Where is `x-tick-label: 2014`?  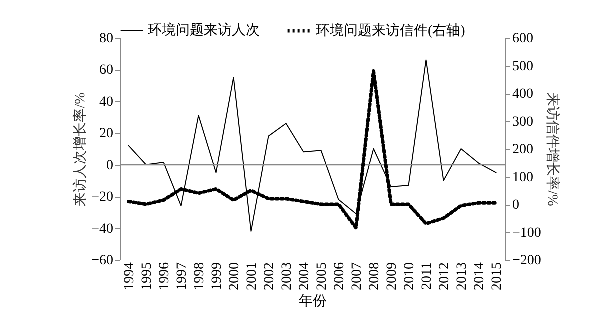
x-tick-label: 2014 is located at coordinates (480, 276).